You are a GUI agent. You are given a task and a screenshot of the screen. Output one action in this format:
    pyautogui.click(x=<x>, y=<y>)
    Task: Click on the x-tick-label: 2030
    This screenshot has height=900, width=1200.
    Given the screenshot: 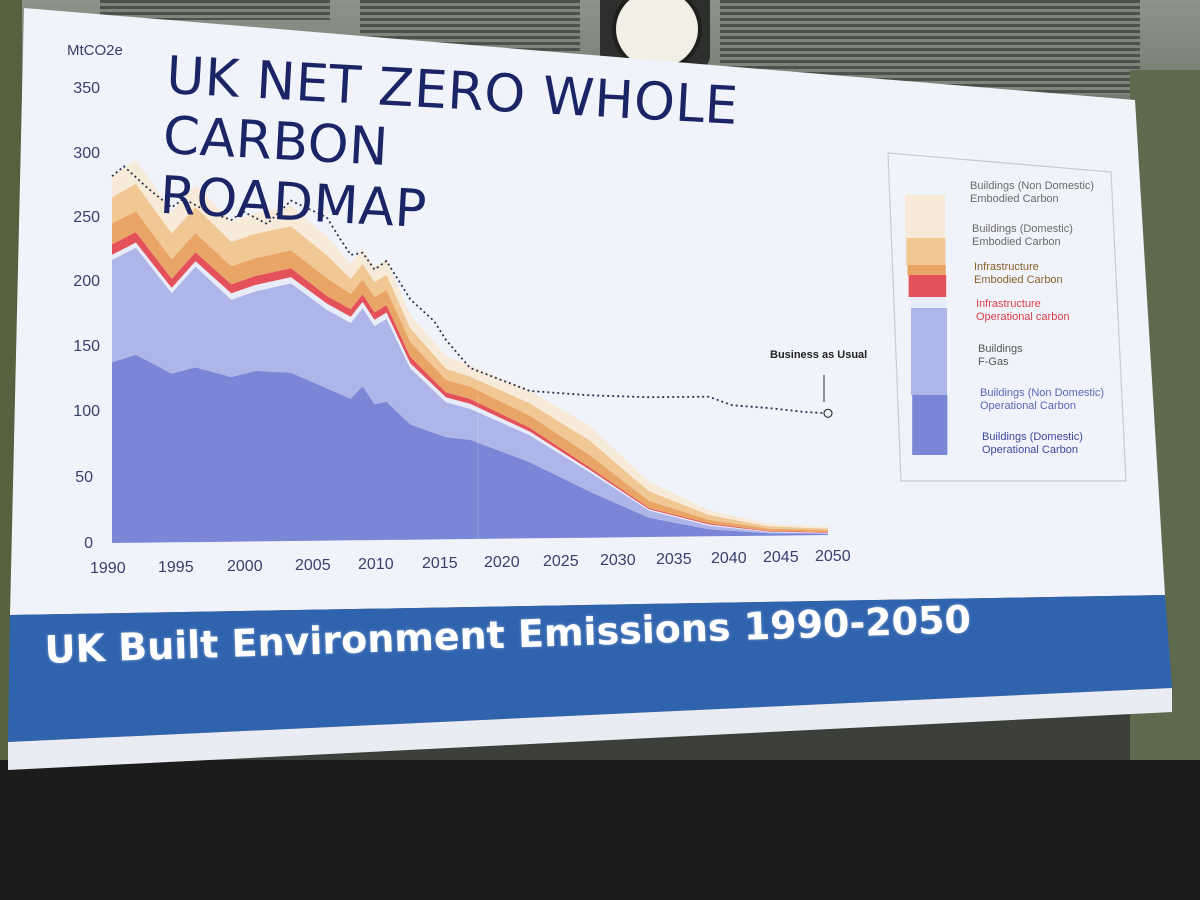 What is the action you would take?
    pyautogui.click(x=618, y=560)
    